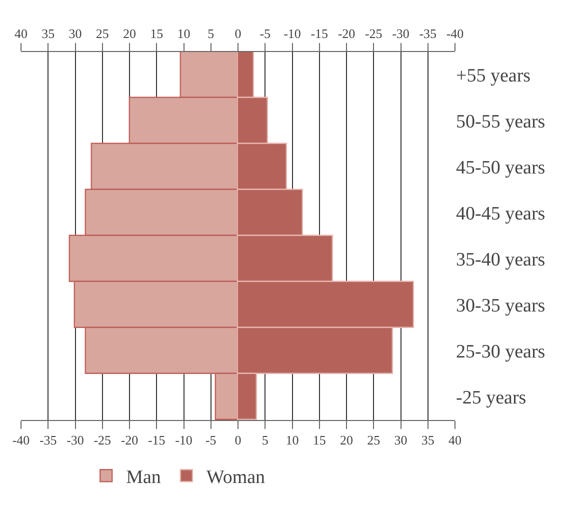  Describe the element at coordinates (75, 33) in the screenshot. I see `x2-tick-label: 30` at that location.